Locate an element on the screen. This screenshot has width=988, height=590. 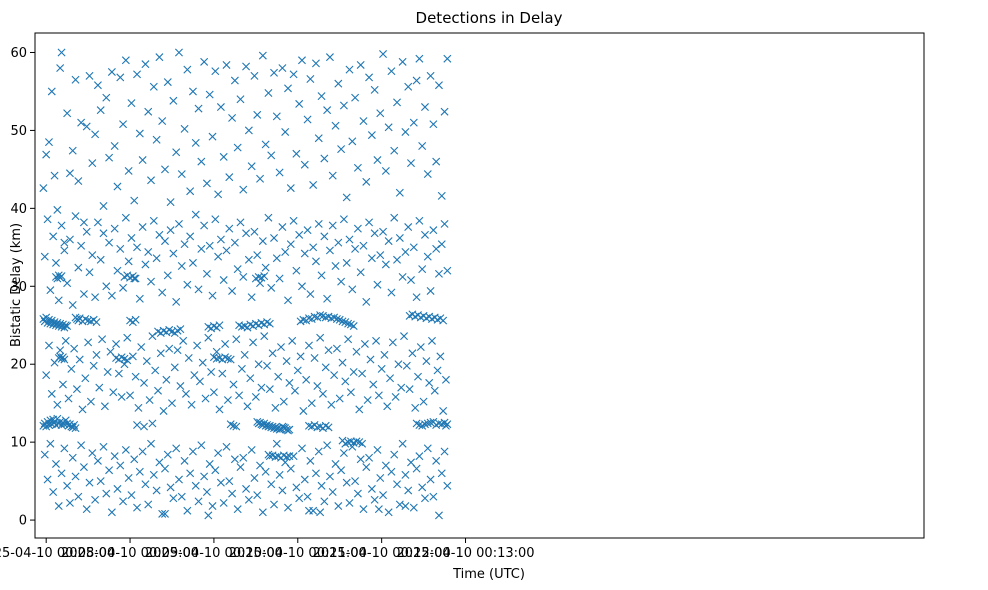
y-tick-label: 50 is located at coordinates (18, 131).